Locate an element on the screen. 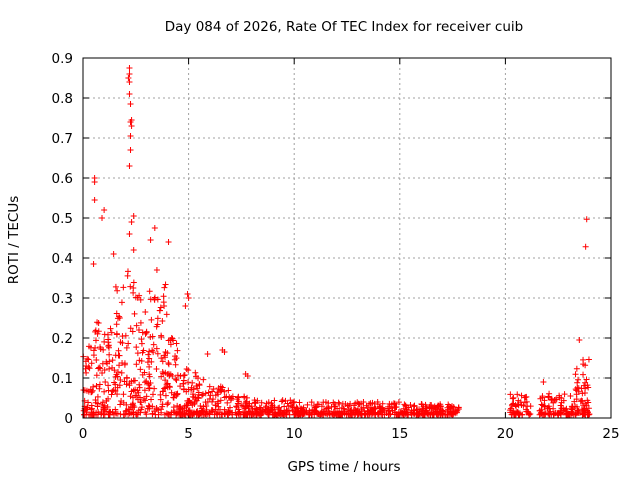 The height and width of the screenshot is (480, 640). y-tick-label: 0.8 is located at coordinates (62, 99).